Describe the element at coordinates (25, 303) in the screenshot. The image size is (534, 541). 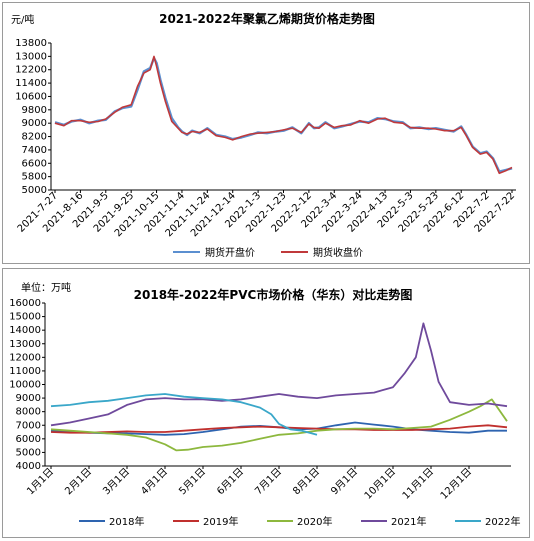
I see `y-tick-label: 16000` at that location.